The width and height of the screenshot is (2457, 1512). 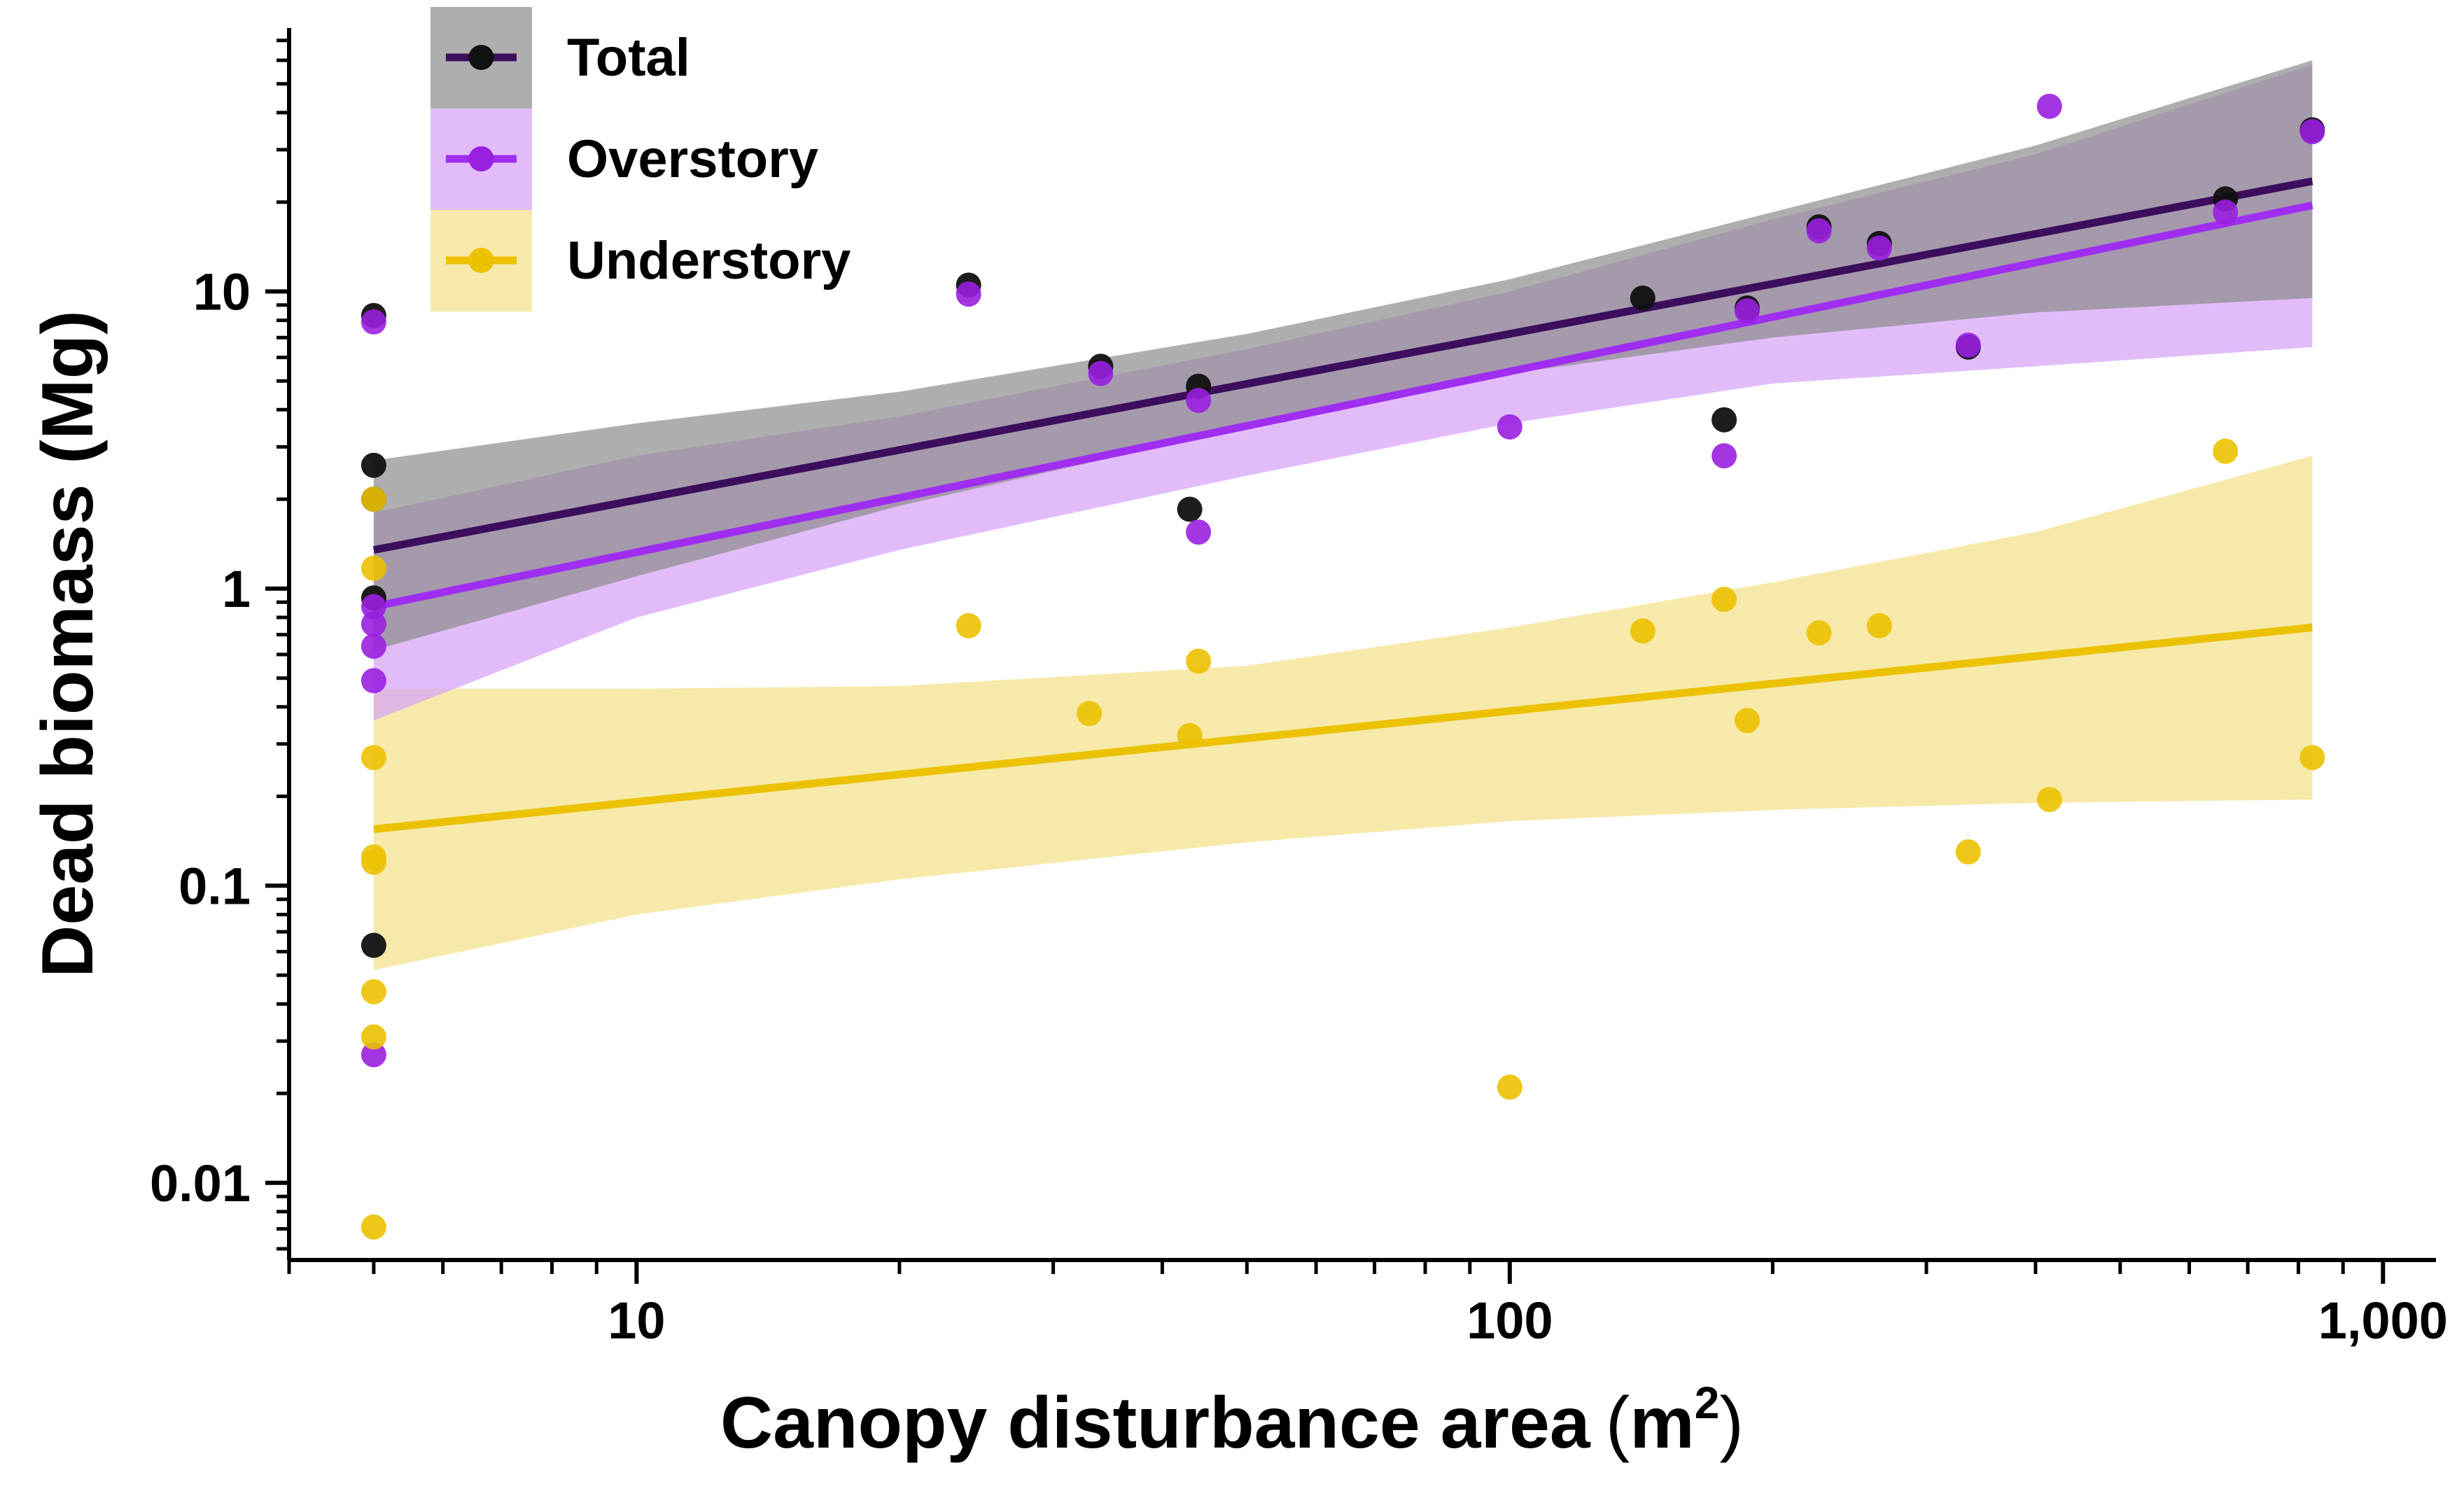 What do you see at coordinates (1155, 1423) in the screenshot?
I see `x-axis-title-text: Canopy disturbance area` at bounding box center [1155, 1423].